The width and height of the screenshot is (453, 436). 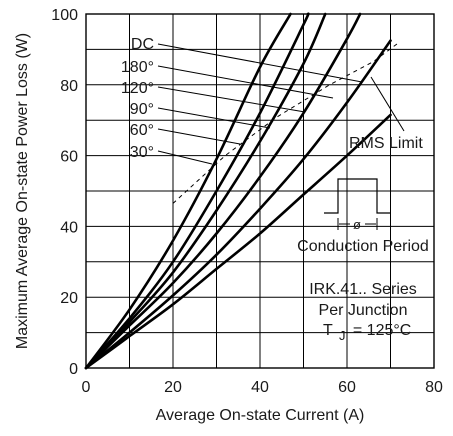 I want to click on pulse-waveform, so click(x=357, y=196).